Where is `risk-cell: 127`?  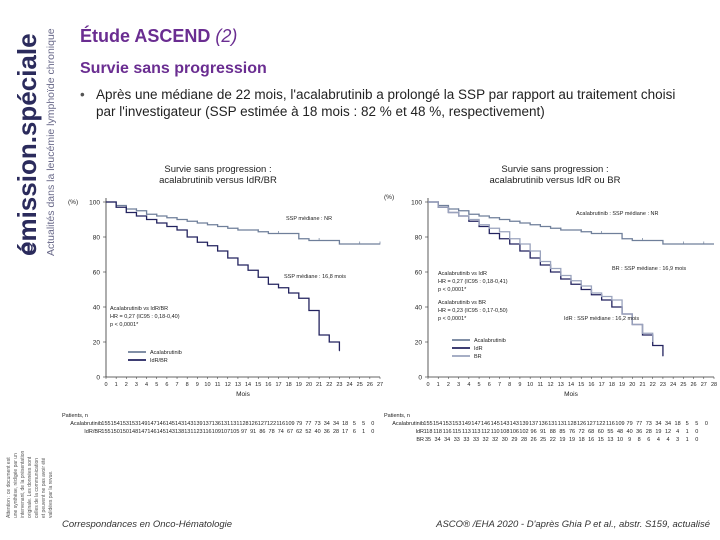 risk-cell: 127 is located at coordinates (262, 424).